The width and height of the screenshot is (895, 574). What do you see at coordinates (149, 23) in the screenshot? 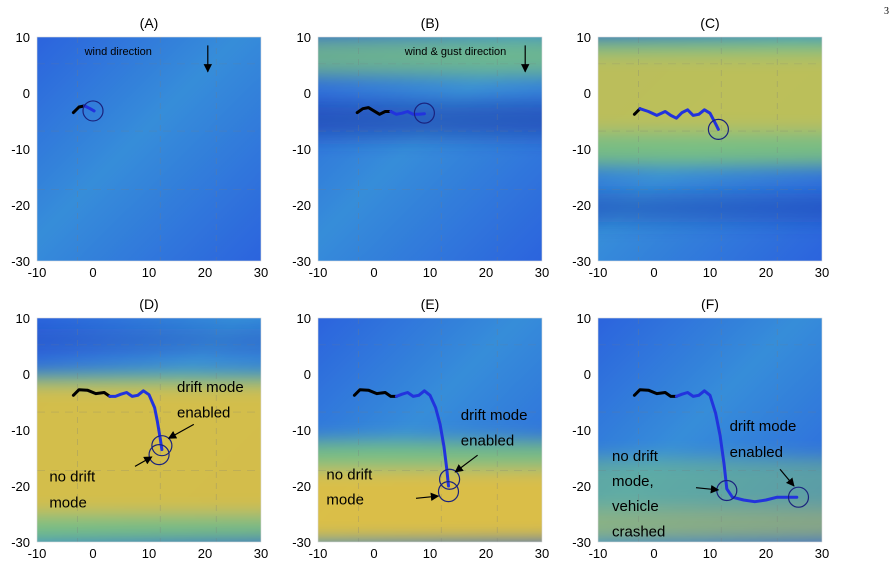
I see `panel-title-a: (A)` at bounding box center [149, 23].